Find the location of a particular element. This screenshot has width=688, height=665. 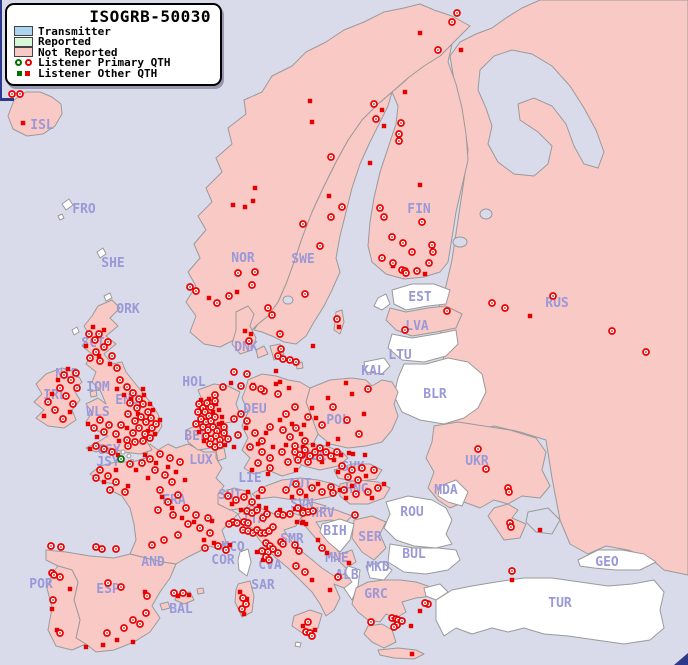

country-label-bih: BIH is located at coordinates (334, 531).